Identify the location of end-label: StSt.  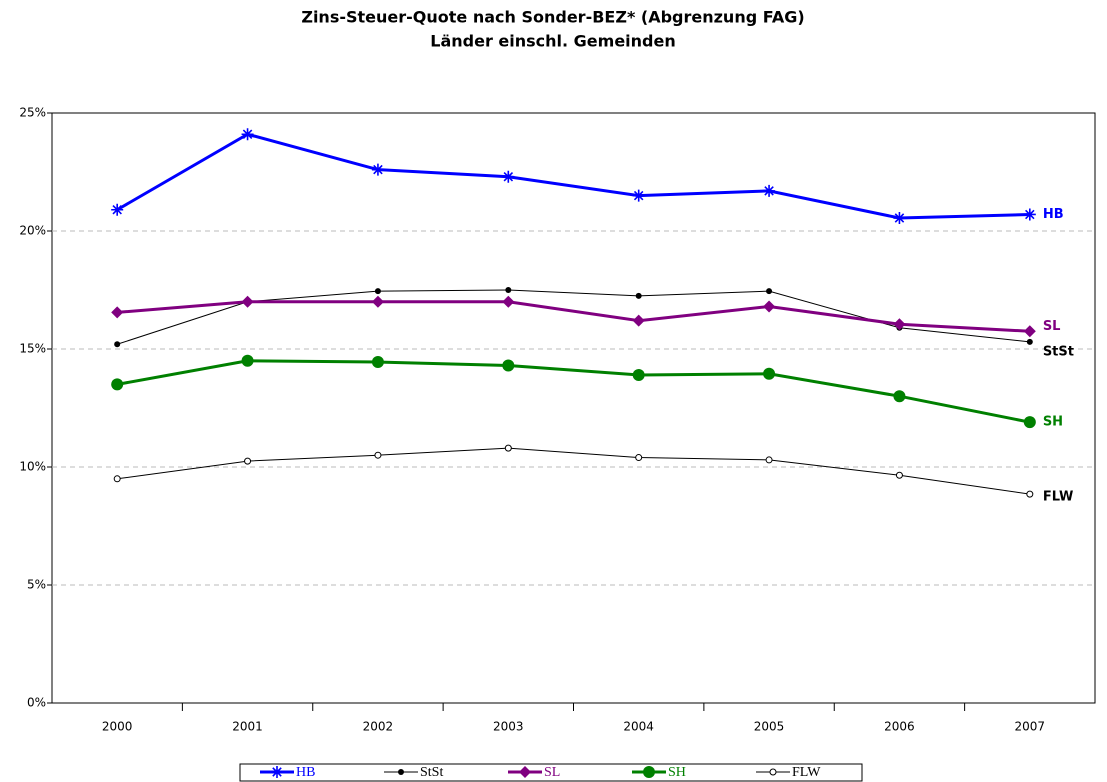
(1058, 351).